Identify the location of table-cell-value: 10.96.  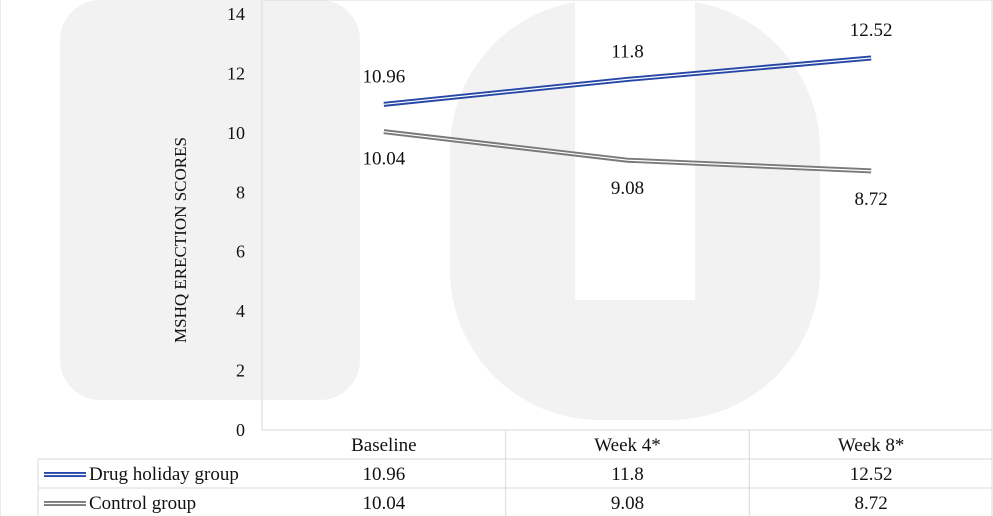
(383, 474).